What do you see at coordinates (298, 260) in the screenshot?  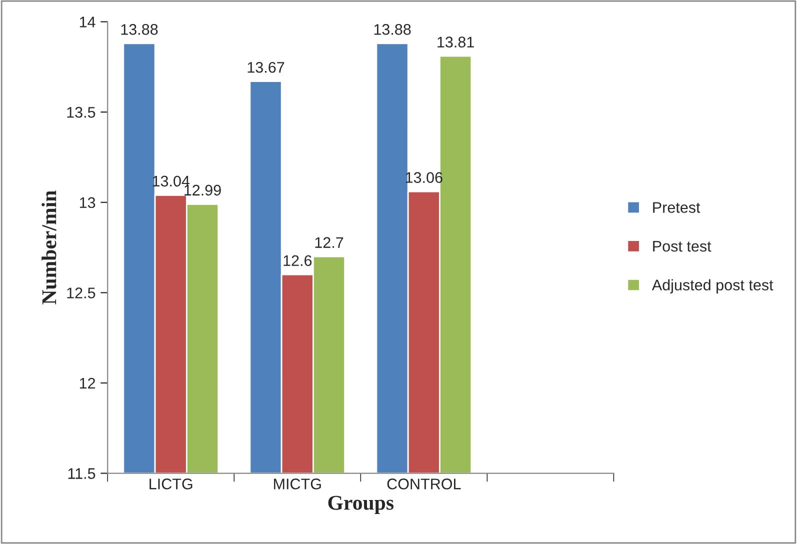 I see `data-label: 12.6` at bounding box center [298, 260].